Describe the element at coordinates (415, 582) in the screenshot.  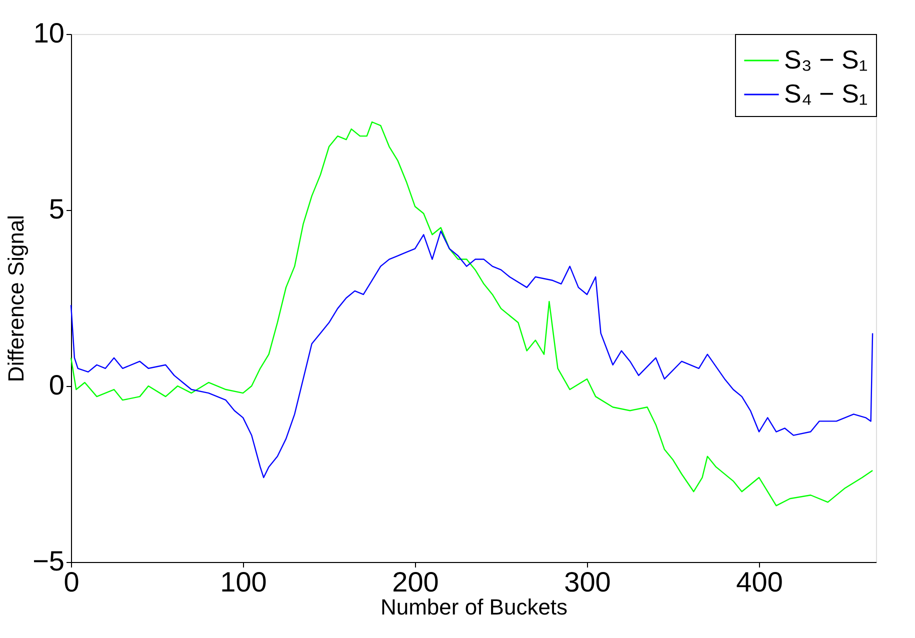
I see `x-tick-label: 200` at that location.